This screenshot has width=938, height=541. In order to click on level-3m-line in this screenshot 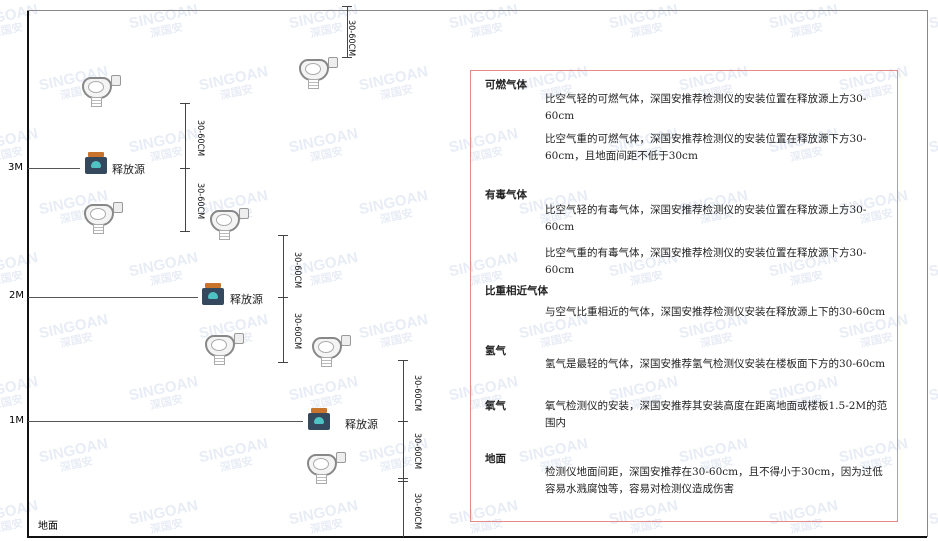, I will do `click(54, 168)`.